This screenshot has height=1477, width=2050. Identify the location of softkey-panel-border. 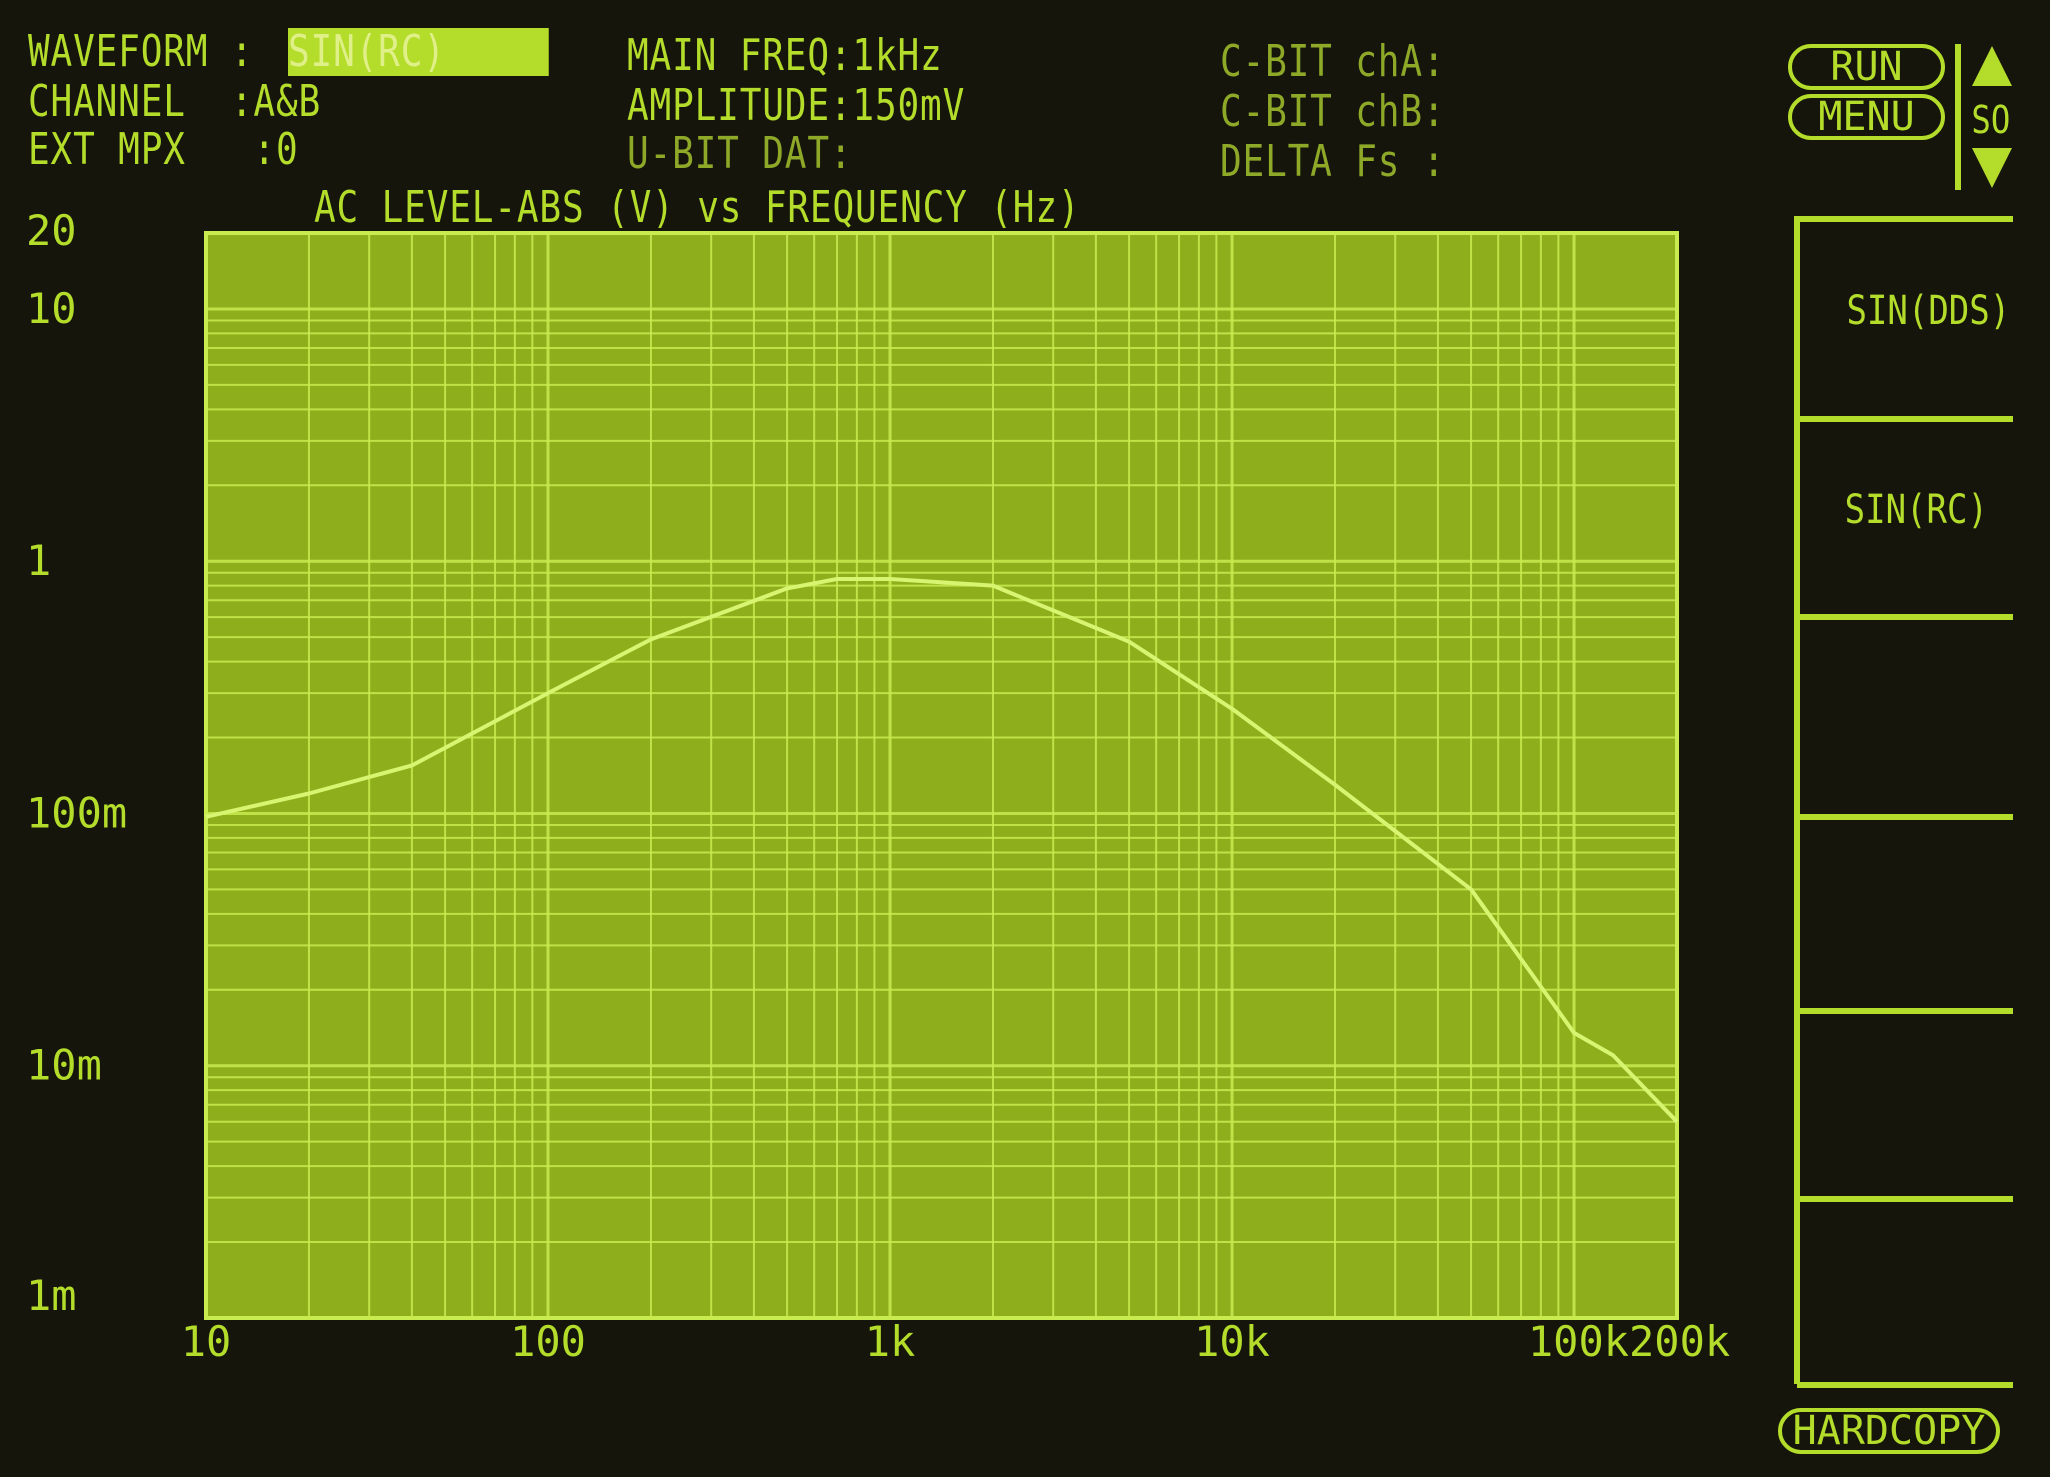
(1797, 800).